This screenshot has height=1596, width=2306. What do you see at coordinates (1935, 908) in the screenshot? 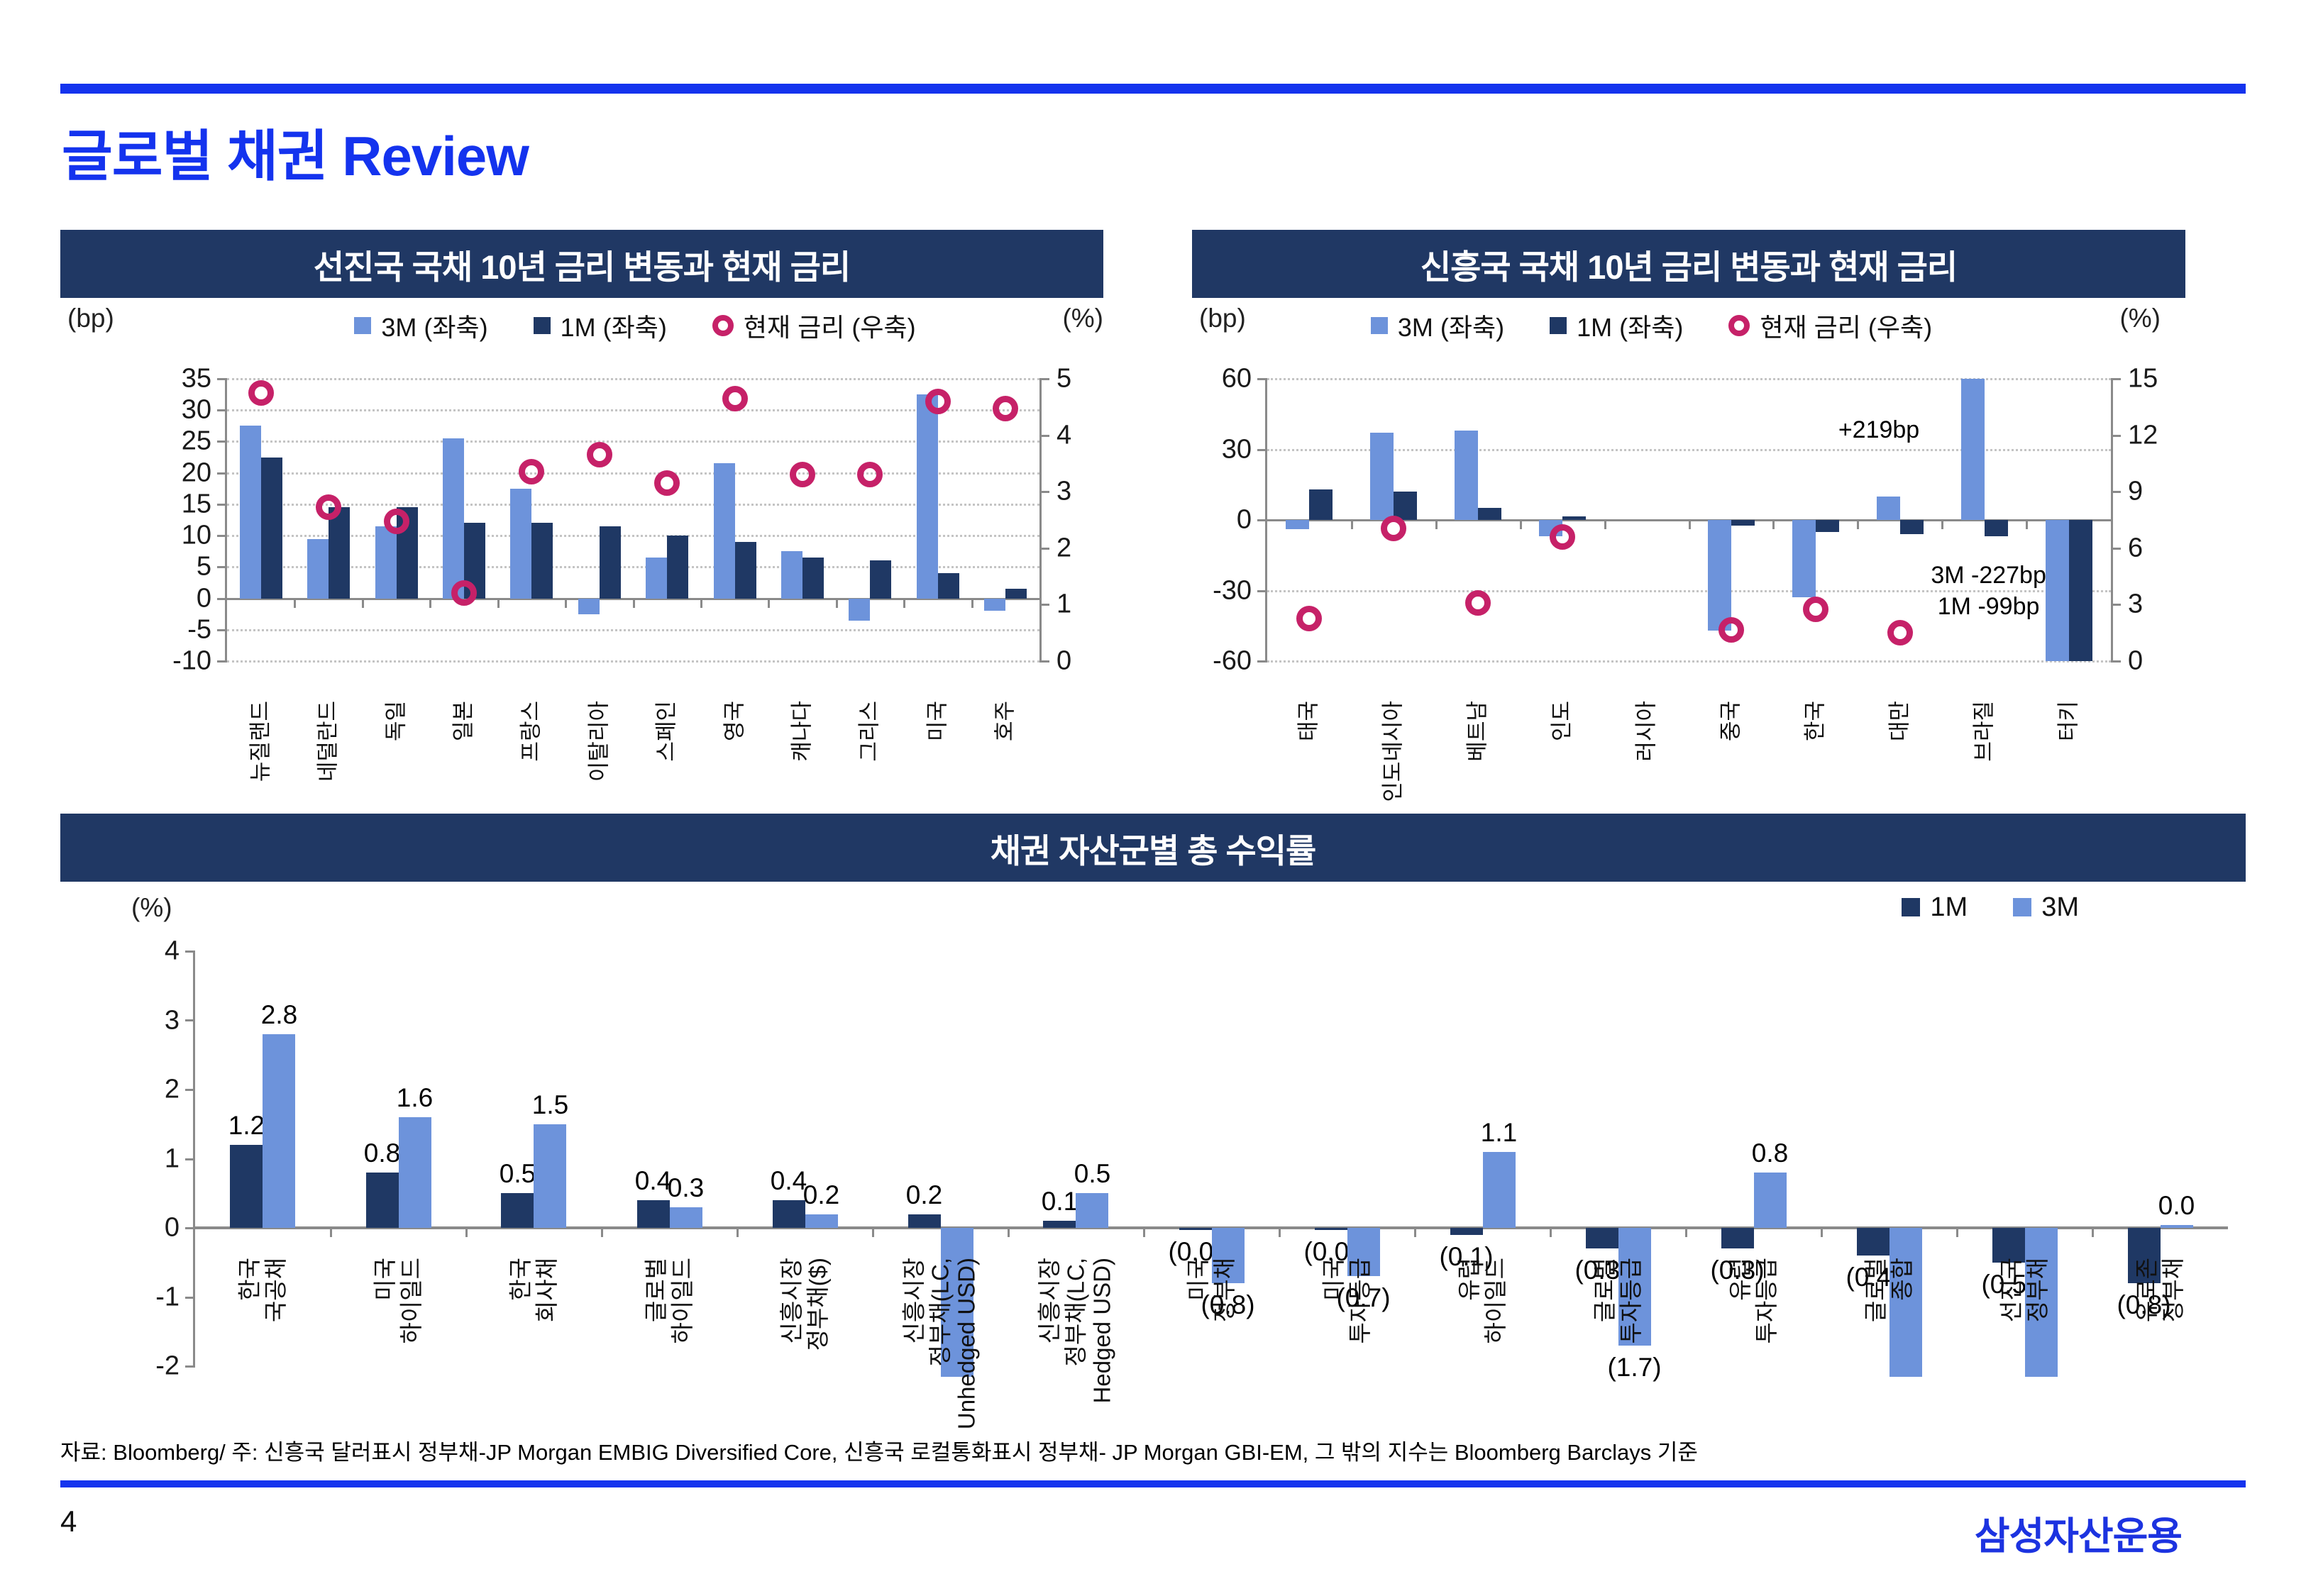
I see `legend-item-1m: 1M` at bounding box center [1935, 908].